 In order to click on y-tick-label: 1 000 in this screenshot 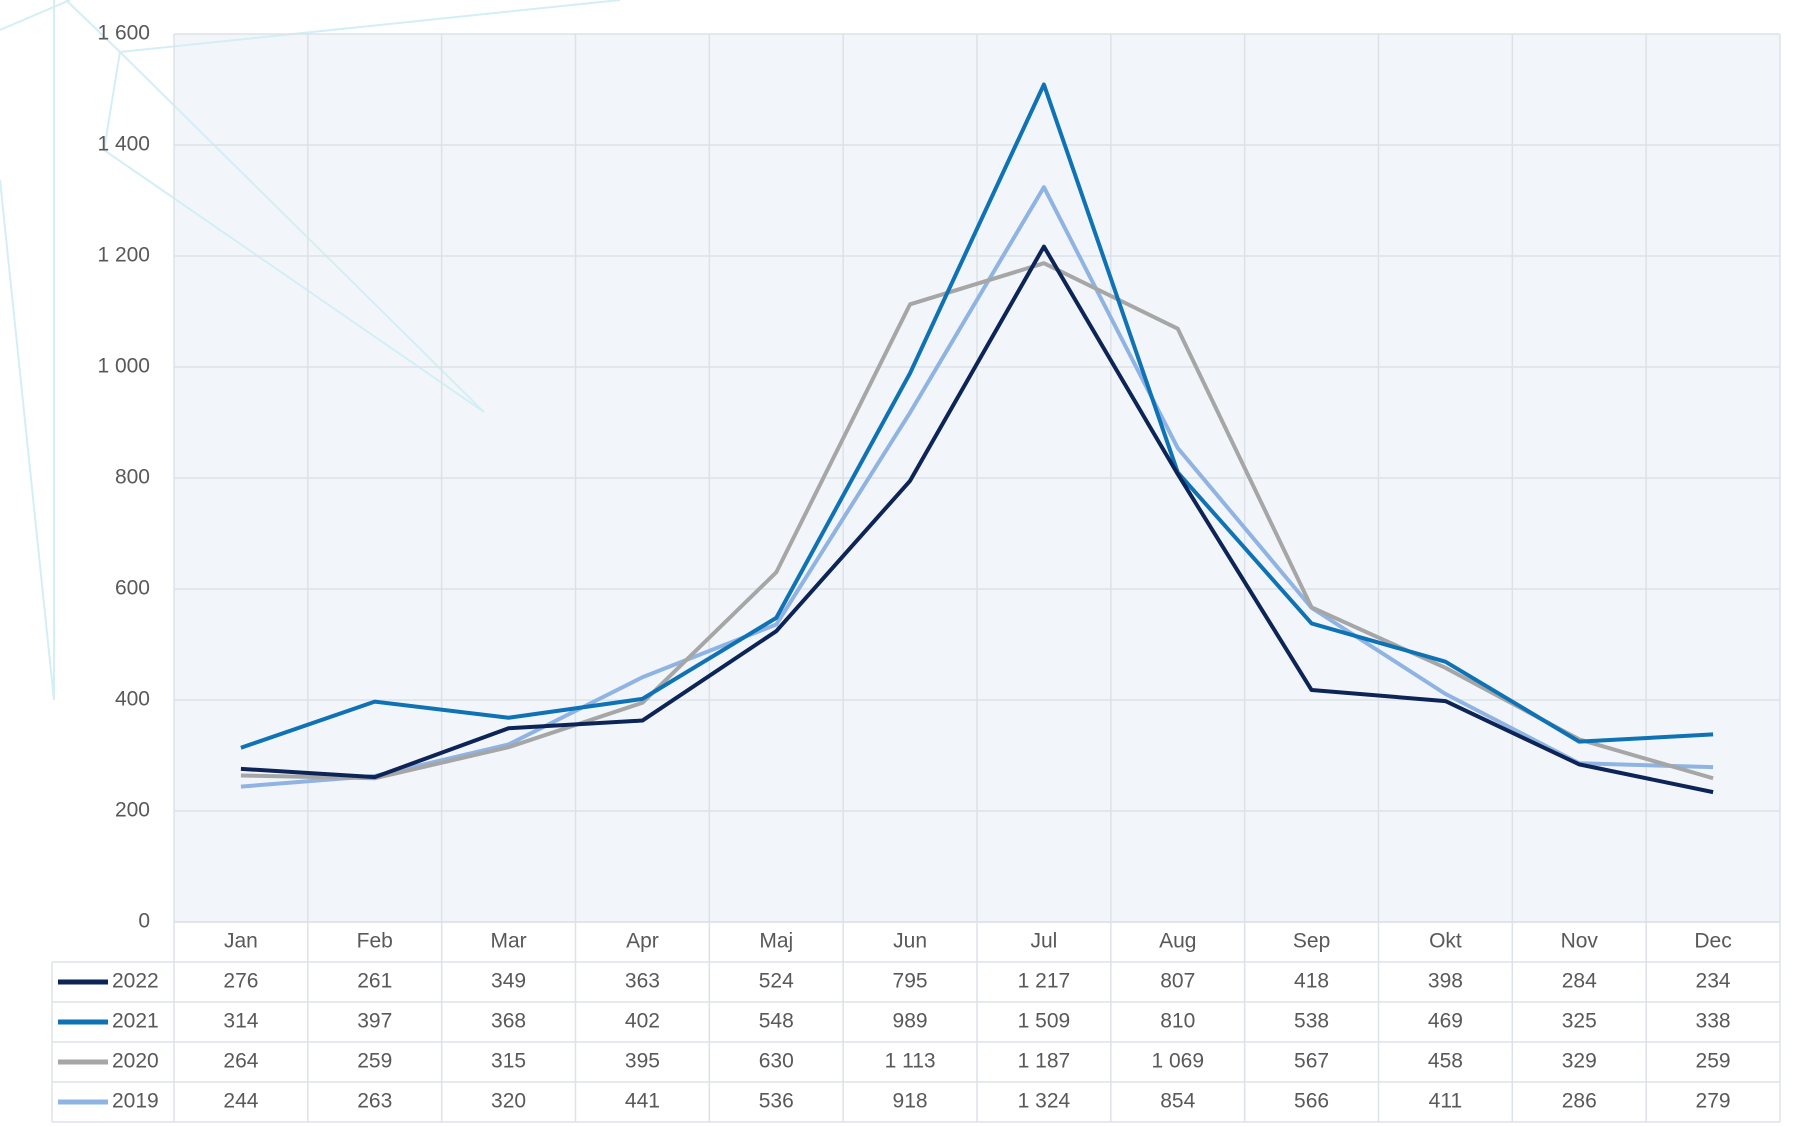, I will do `click(123, 366)`.